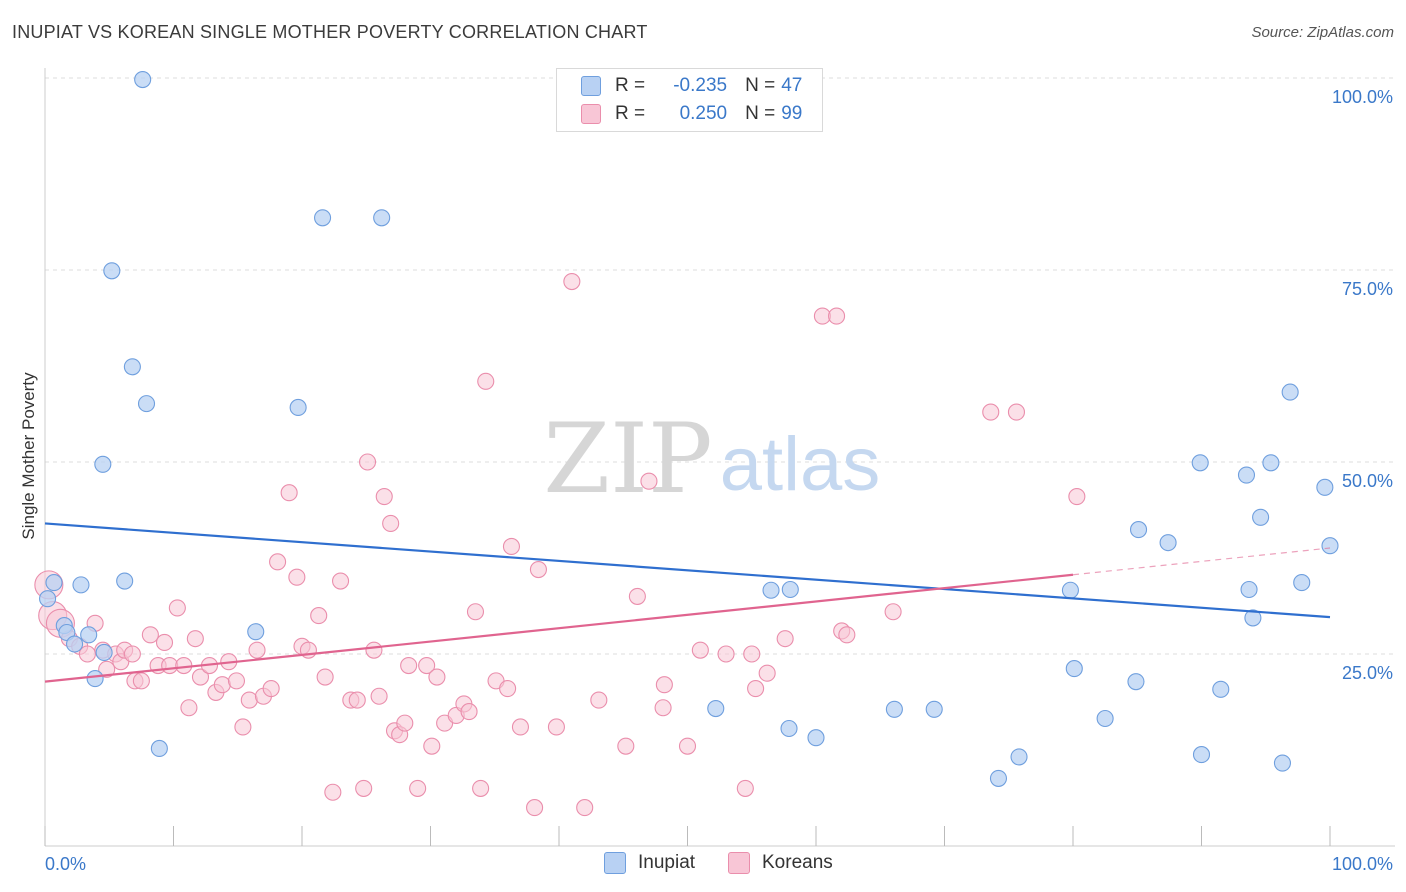 The height and width of the screenshot is (892, 1406). I want to click on watermark-zip: ZIP, so click(627, 459).